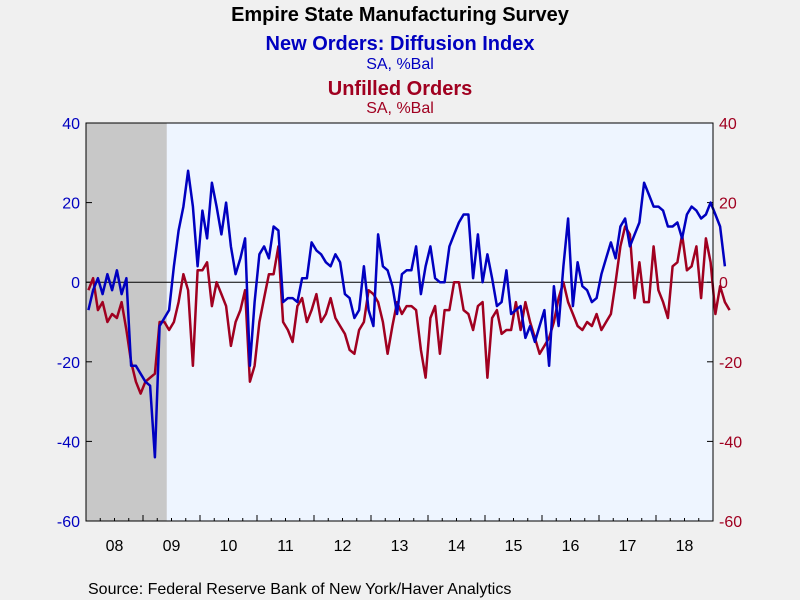 This screenshot has width=800, height=600. What do you see at coordinates (285, 546) in the screenshot?
I see `x-tick-label: 11` at bounding box center [285, 546].